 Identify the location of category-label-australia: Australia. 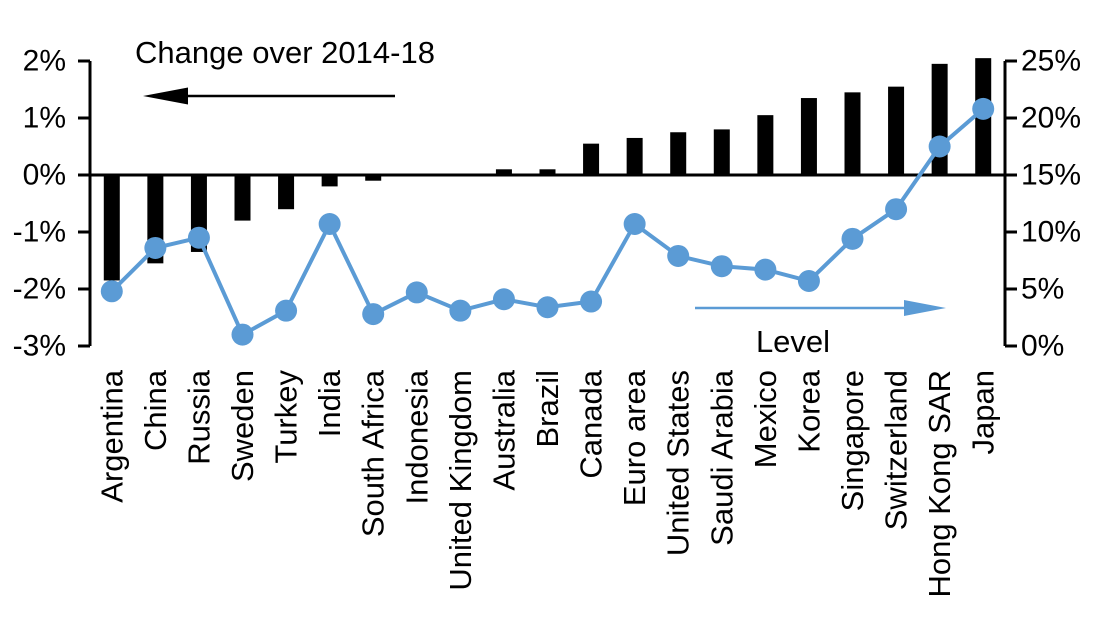
(503, 429).